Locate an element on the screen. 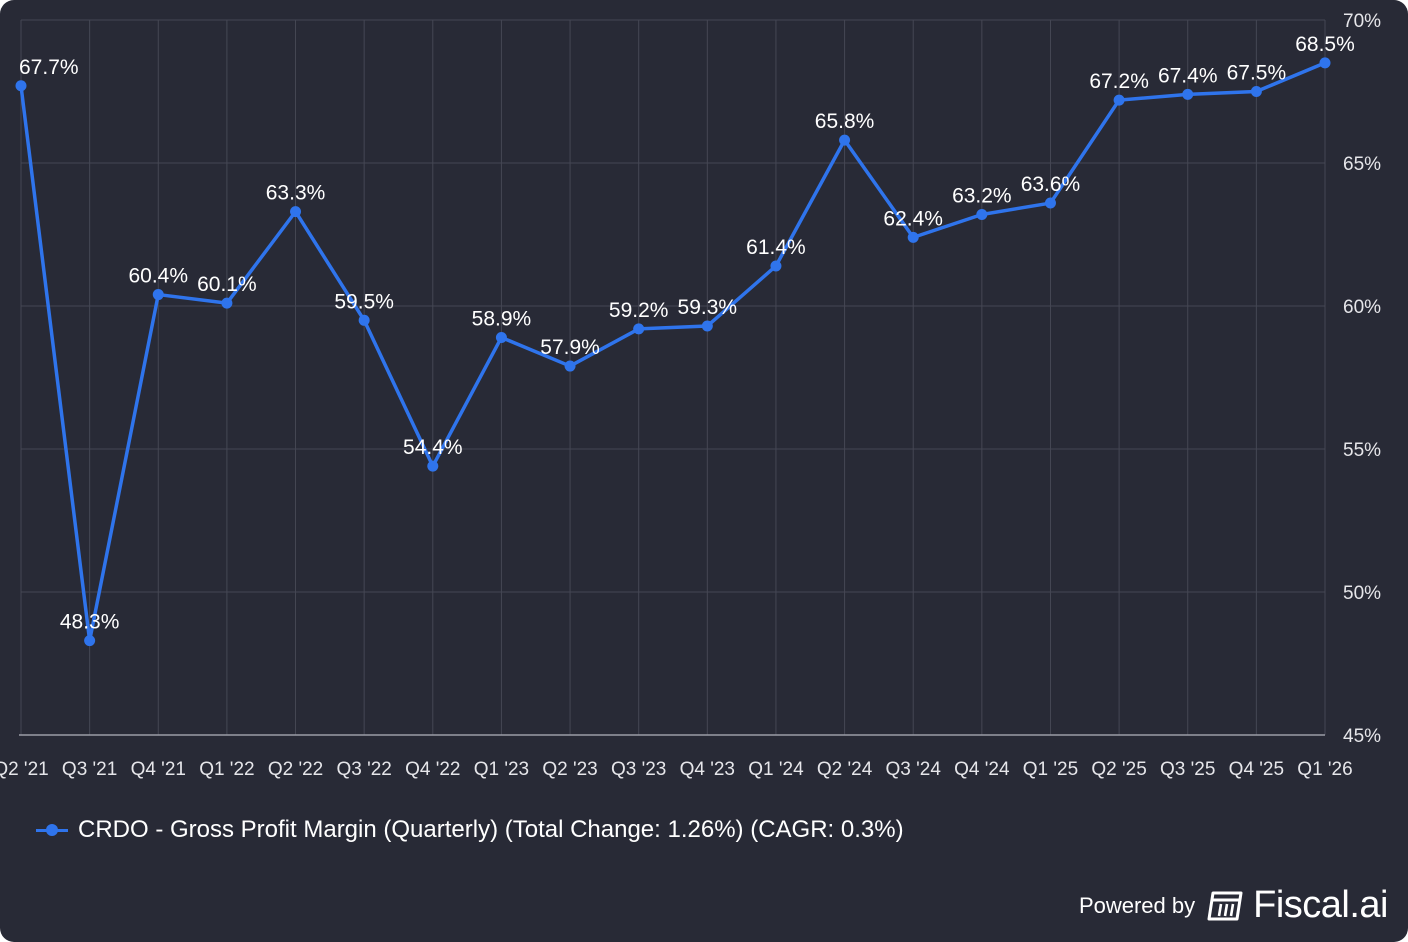 This screenshot has width=1408, height=942. x-tick-label: Q3 '22 is located at coordinates (363, 769).